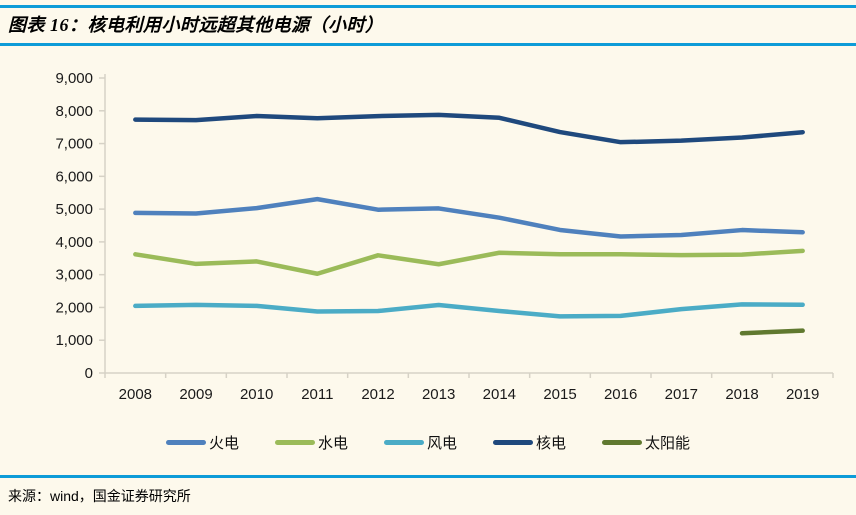 This screenshot has height=515, width=856. What do you see at coordinates (622, 442) in the screenshot?
I see `legend-swatch-solar` at bounding box center [622, 442].